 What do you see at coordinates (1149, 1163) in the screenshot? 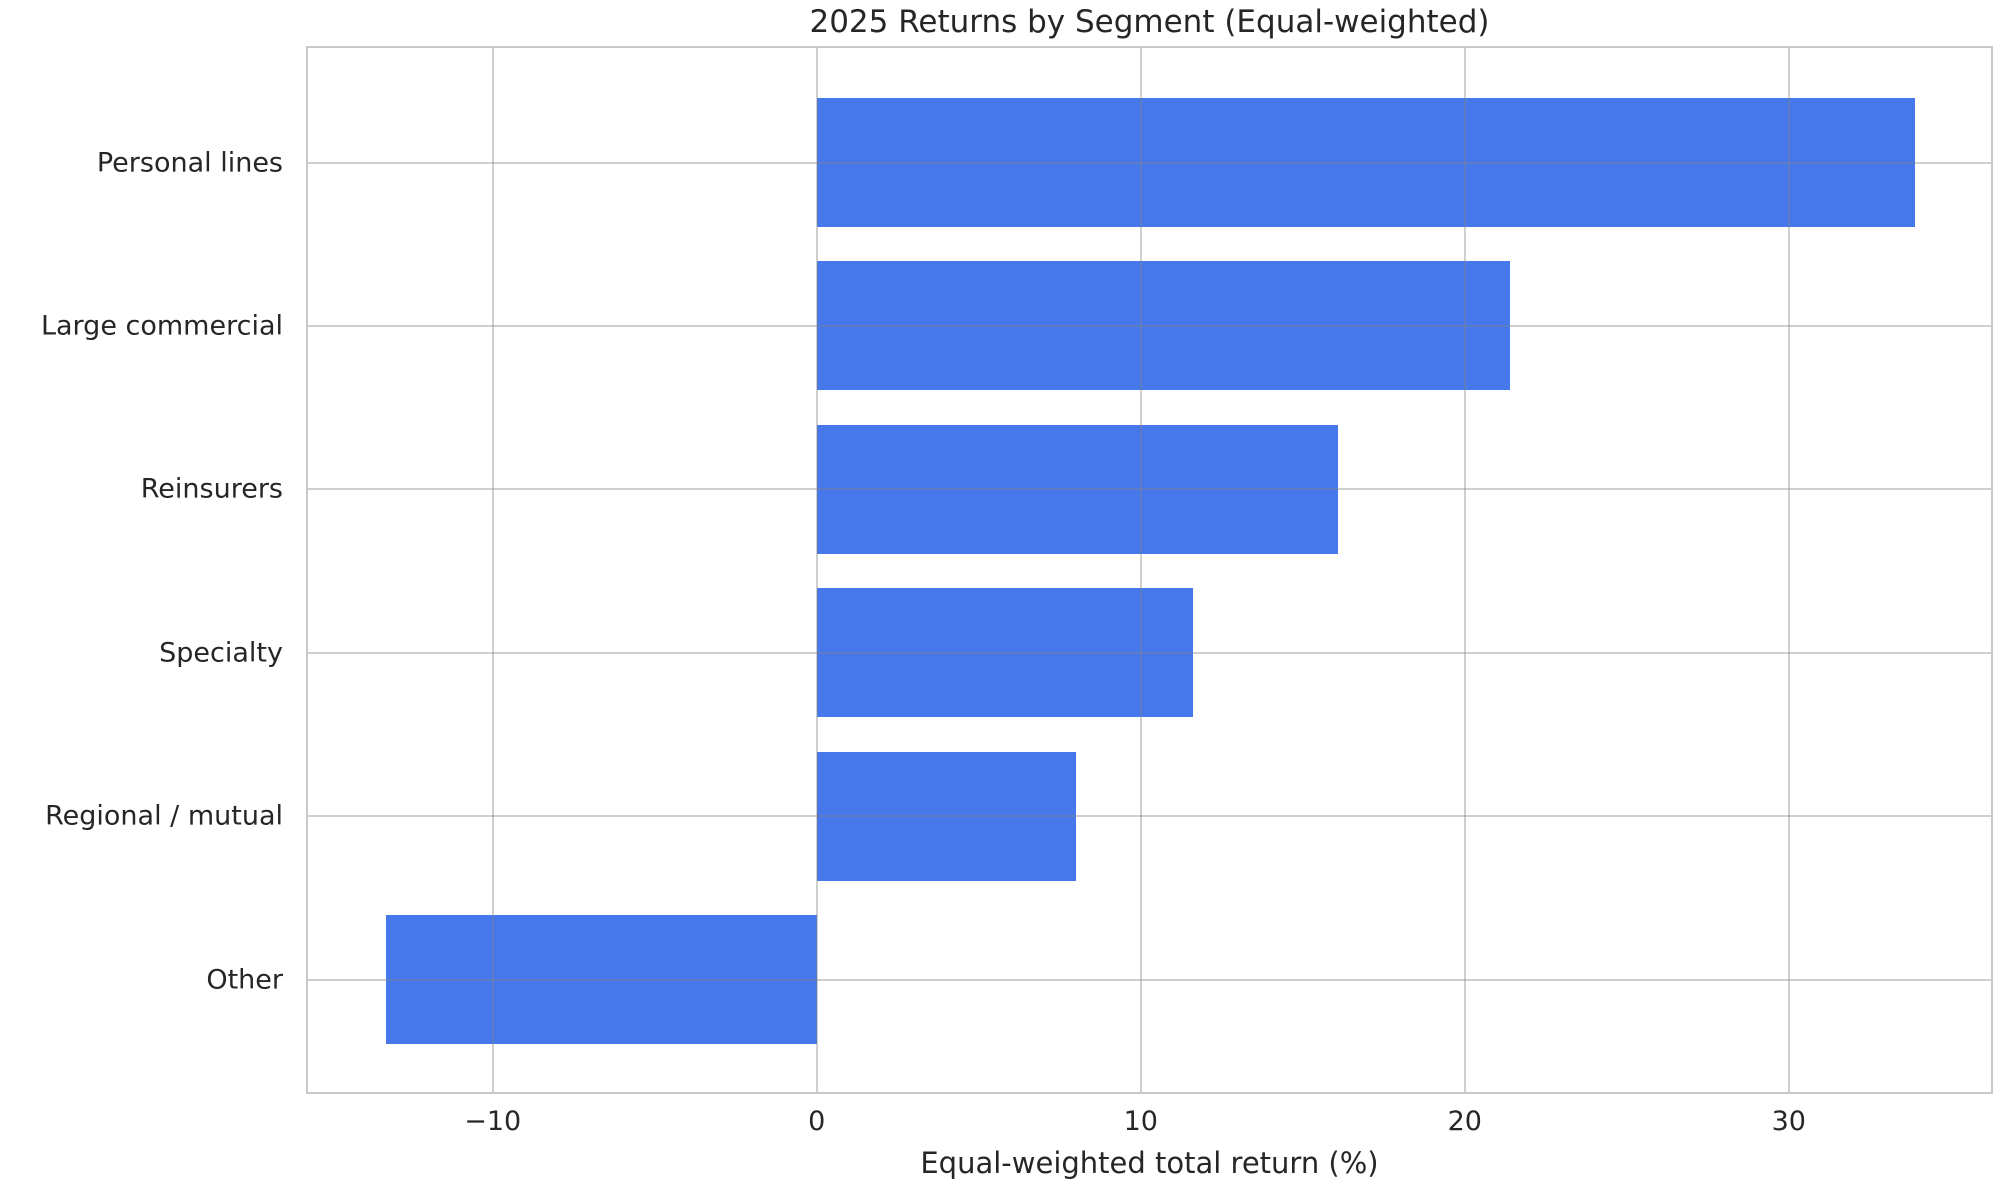
I see `x-axis-label: Equal-weighted total return (%)` at bounding box center [1149, 1163].